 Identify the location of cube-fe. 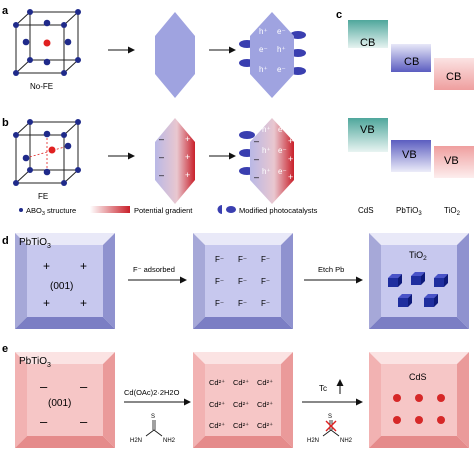
(47, 152).